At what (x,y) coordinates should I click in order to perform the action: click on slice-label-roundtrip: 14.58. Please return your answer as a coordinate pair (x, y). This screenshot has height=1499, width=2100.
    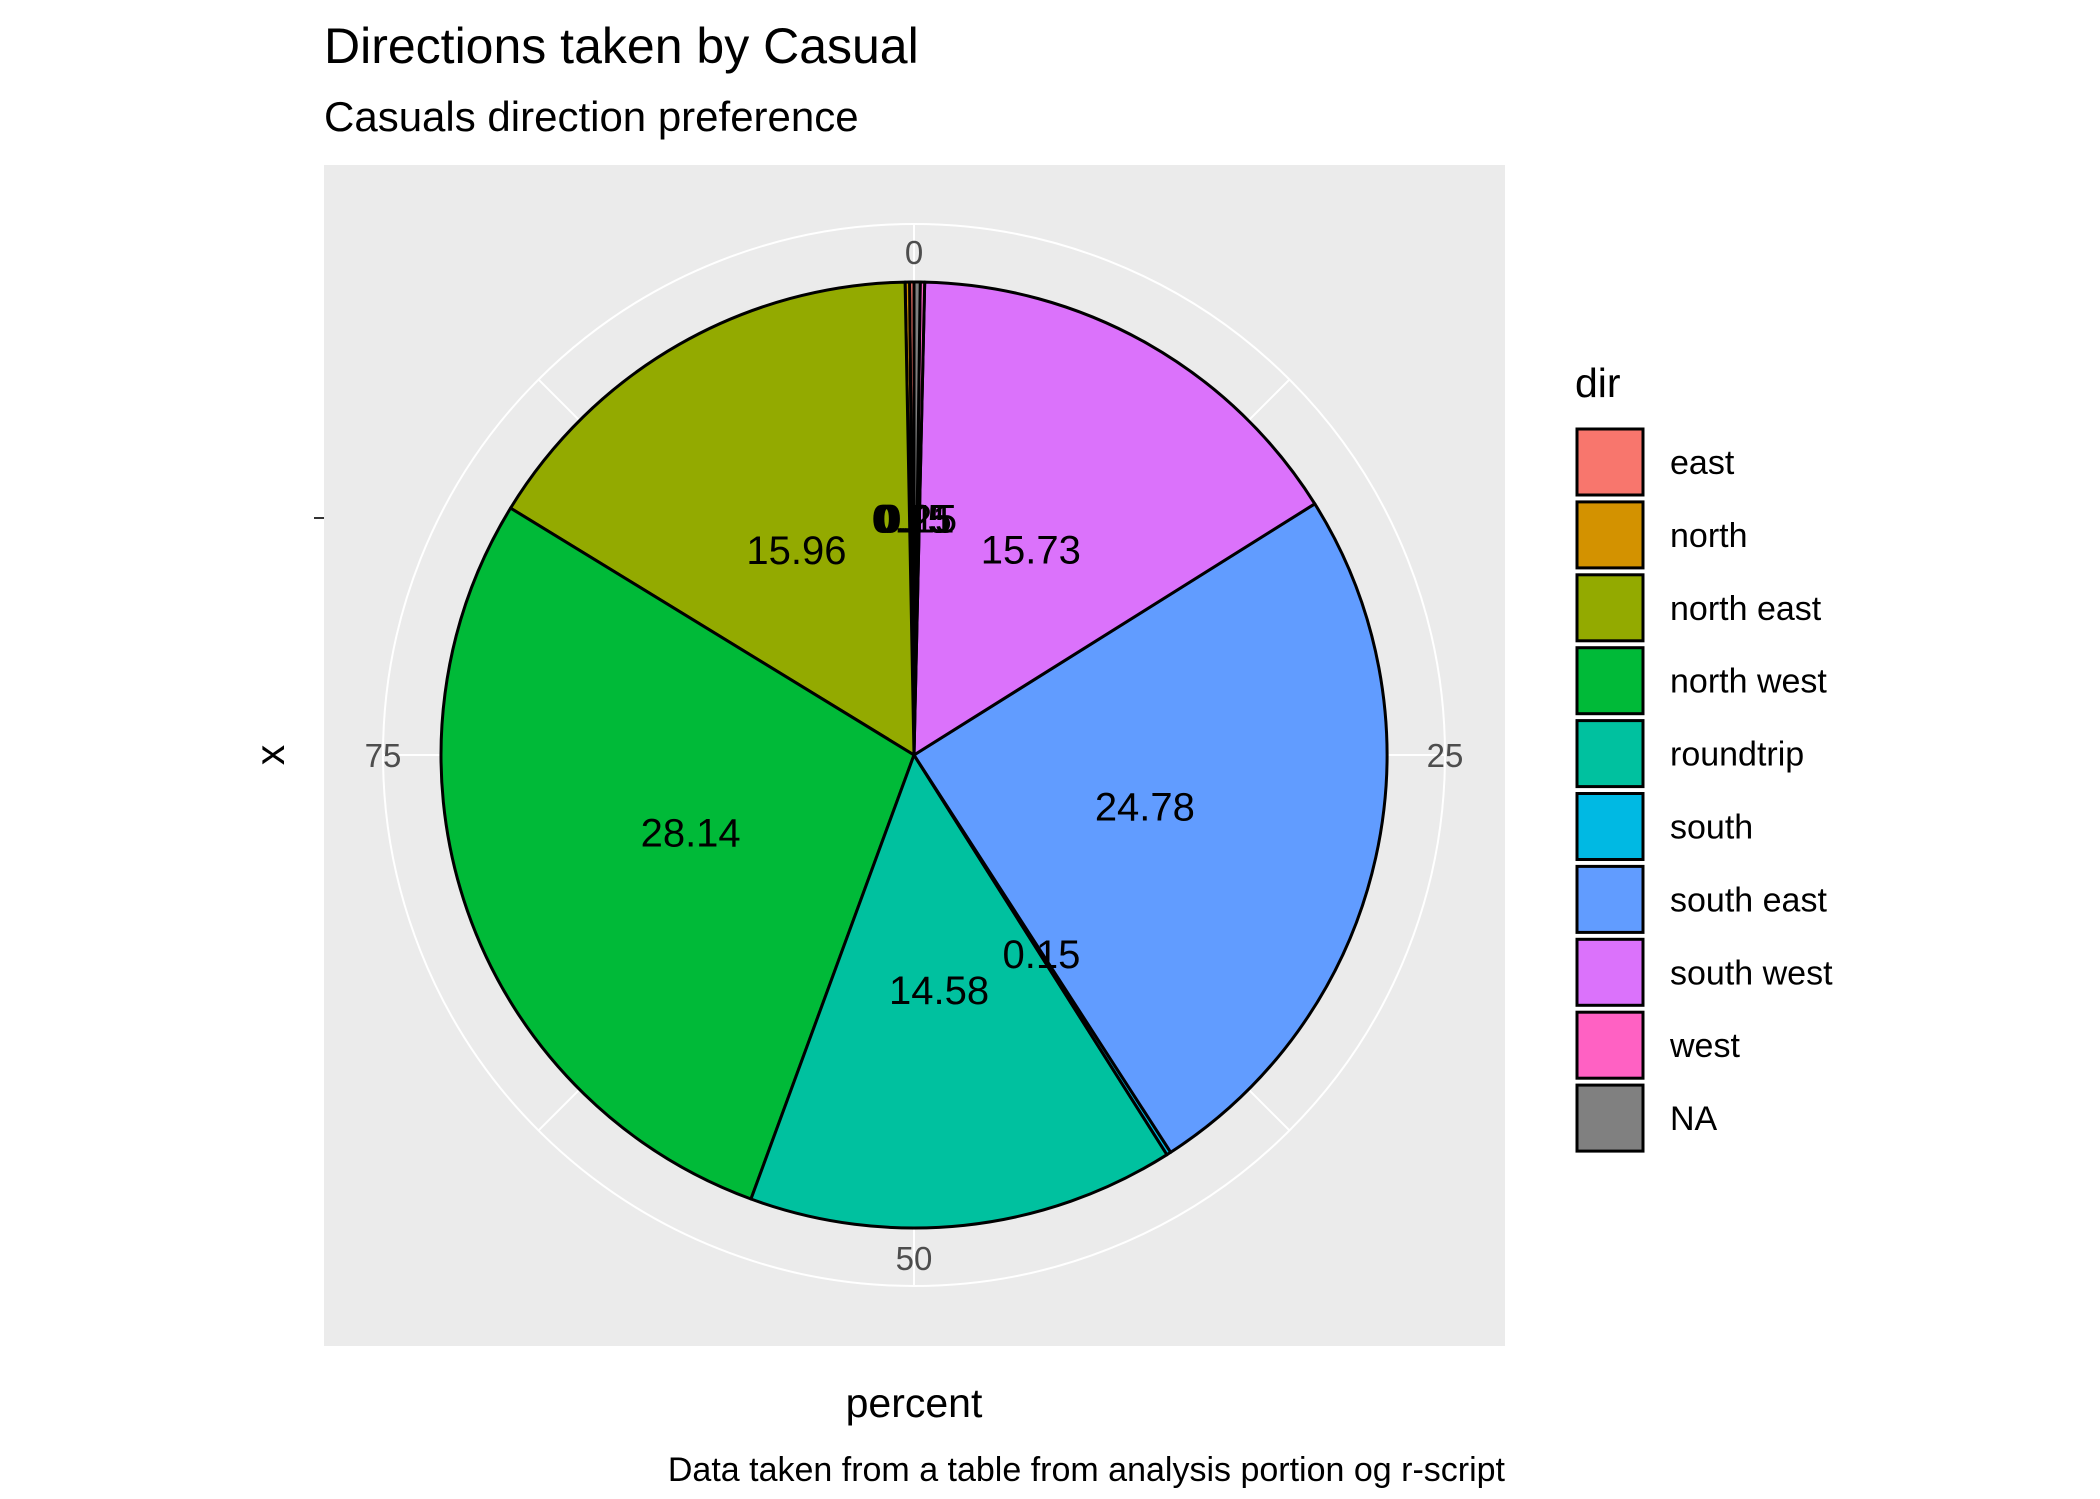
    Looking at the image, I should click on (939, 991).